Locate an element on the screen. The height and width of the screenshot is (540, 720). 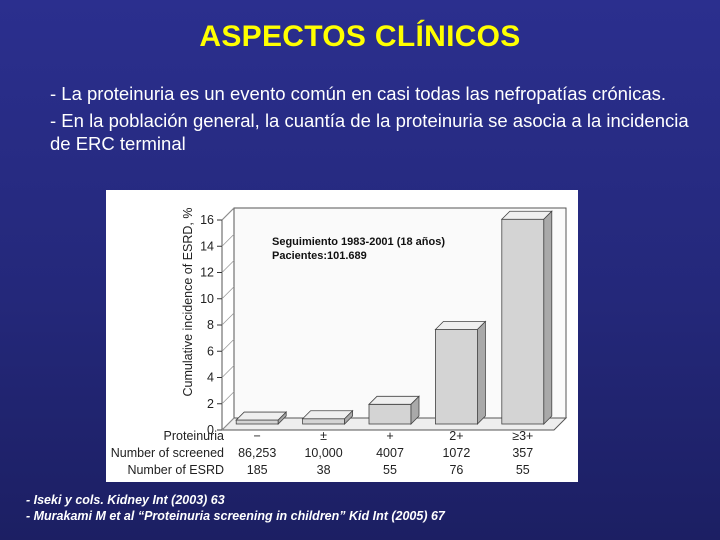
table-cell: 38 is located at coordinates (324, 470).